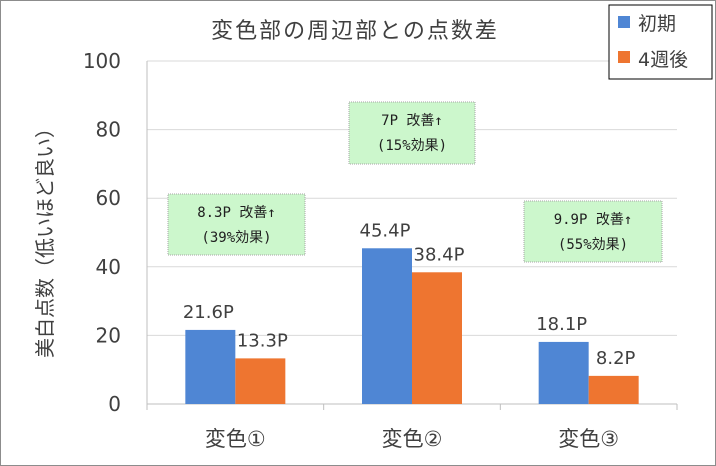 Image resolution: width=716 pixels, height=466 pixels. What do you see at coordinates (235, 439) in the screenshot?
I see `x-tick-label: 変色①` at bounding box center [235, 439].